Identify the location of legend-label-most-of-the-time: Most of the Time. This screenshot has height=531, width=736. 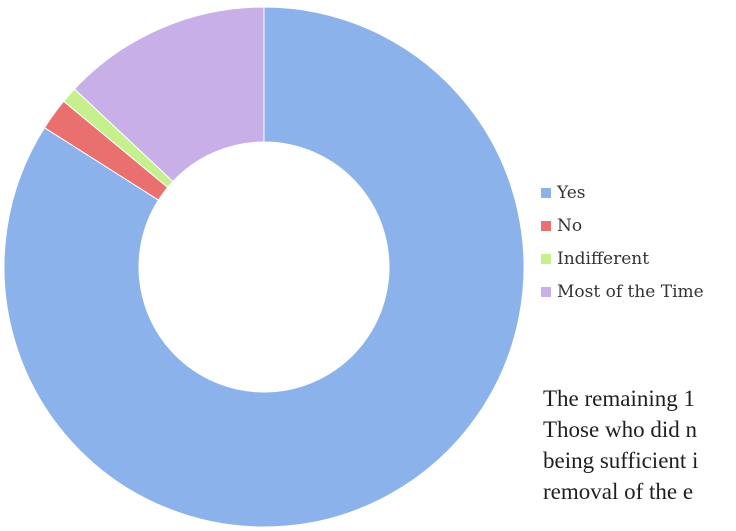
(630, 291).